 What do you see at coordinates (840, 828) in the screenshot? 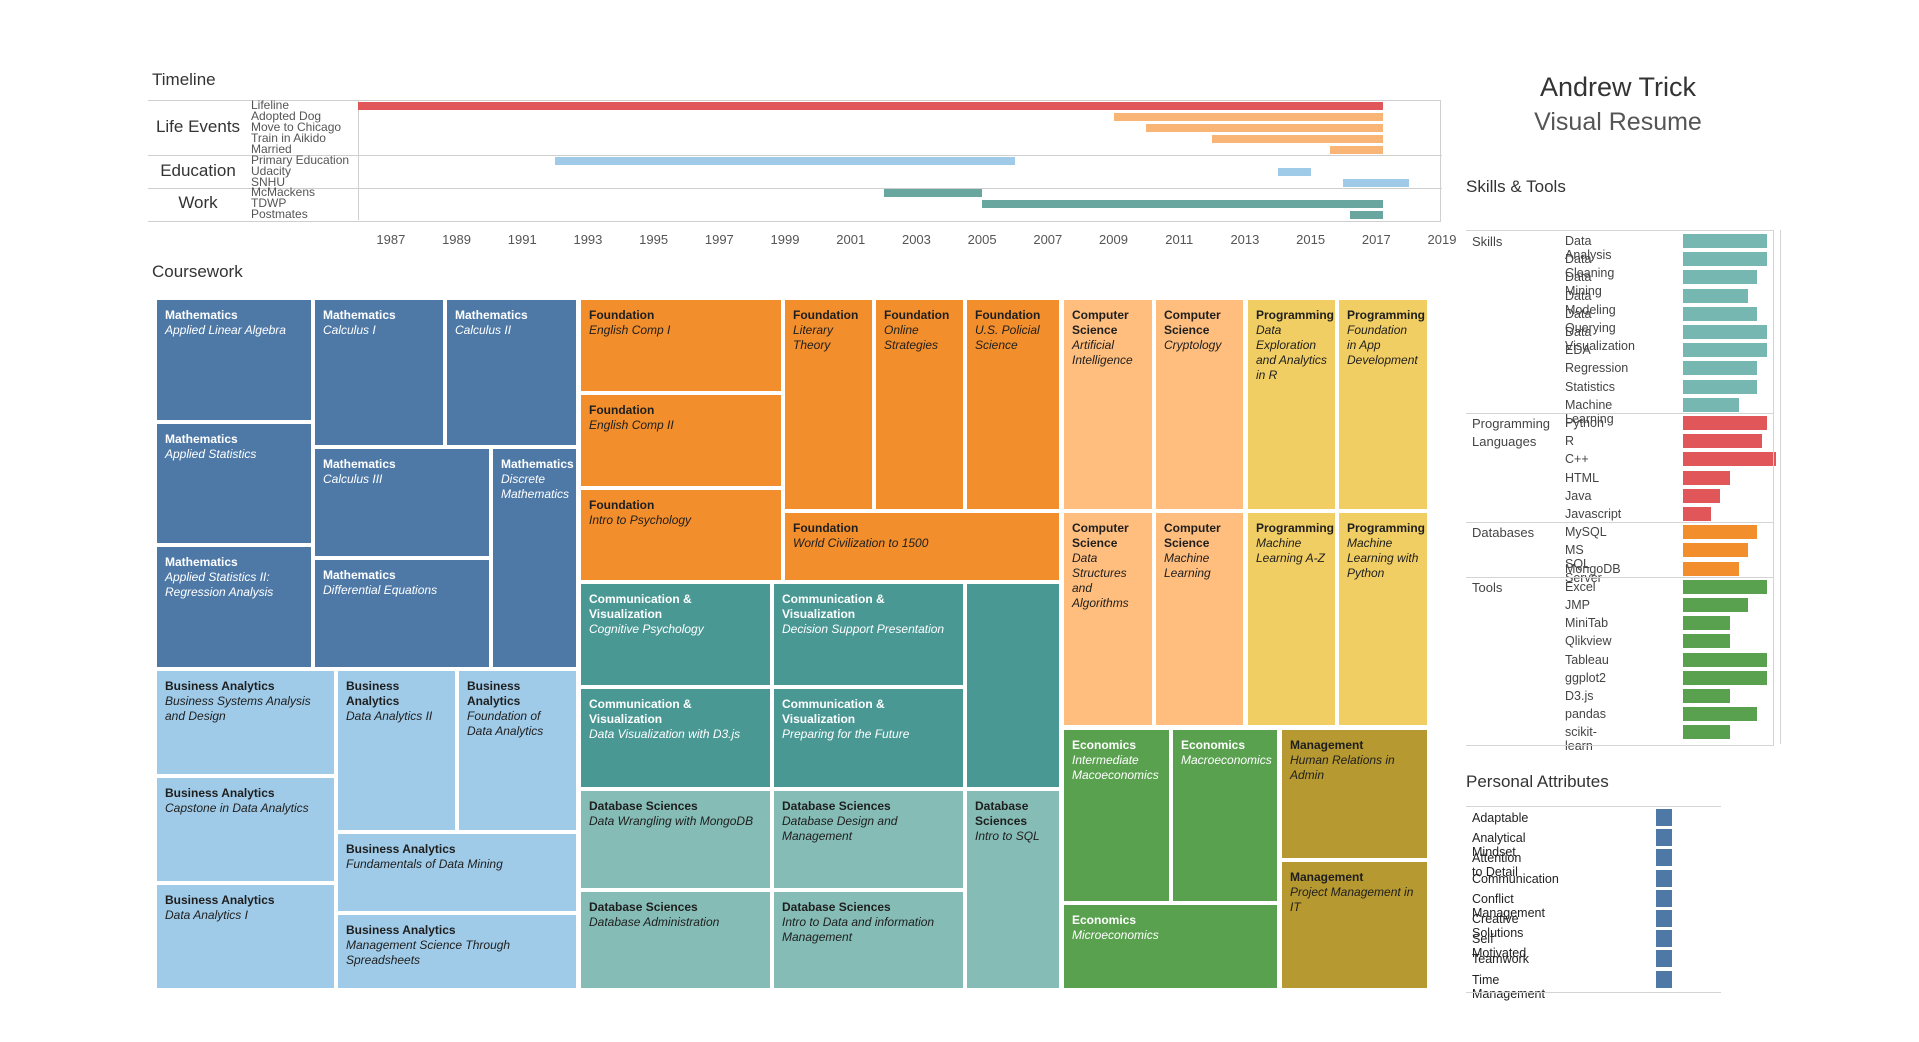
I see `treemap-course: Database Design and Management` at bounding box center [840, 828].